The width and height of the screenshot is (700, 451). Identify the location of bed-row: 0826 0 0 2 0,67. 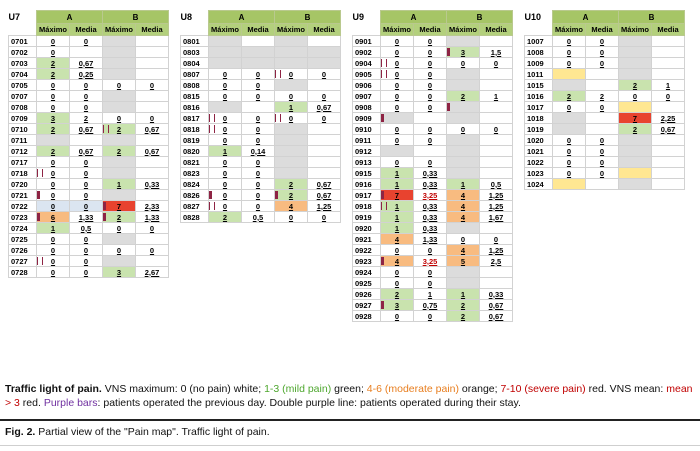
(260, 195).